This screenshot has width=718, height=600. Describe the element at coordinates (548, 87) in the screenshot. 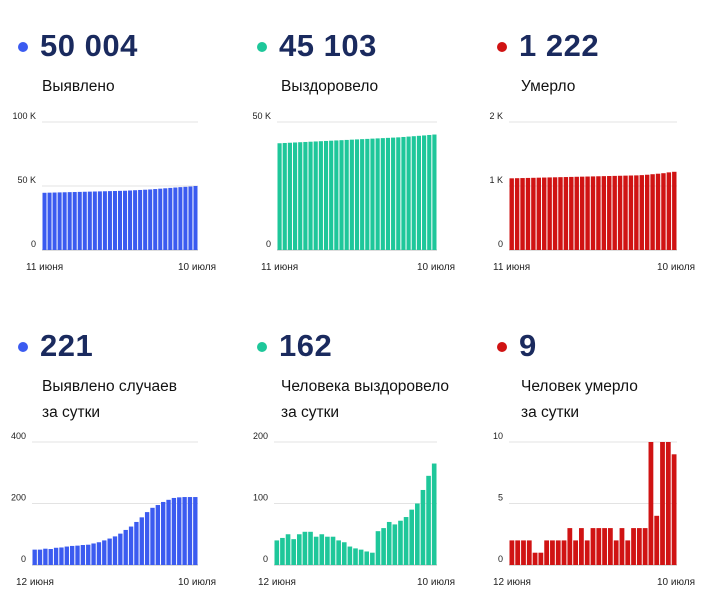

I see `stat-label: Умерло` at that location.